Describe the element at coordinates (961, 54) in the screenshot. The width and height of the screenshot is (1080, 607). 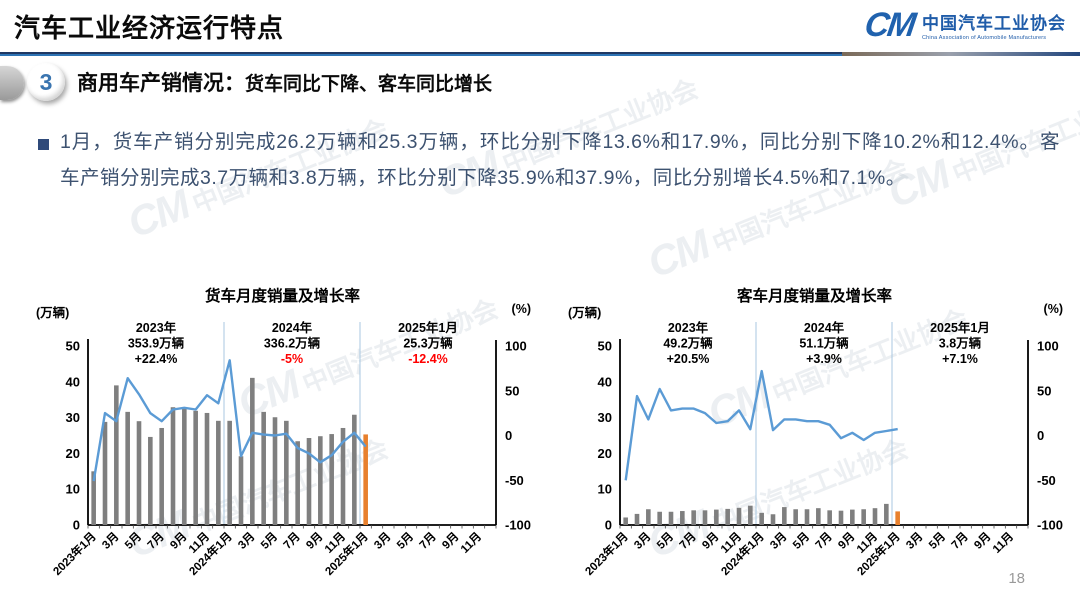
I see `header-divider-accent` at that location.